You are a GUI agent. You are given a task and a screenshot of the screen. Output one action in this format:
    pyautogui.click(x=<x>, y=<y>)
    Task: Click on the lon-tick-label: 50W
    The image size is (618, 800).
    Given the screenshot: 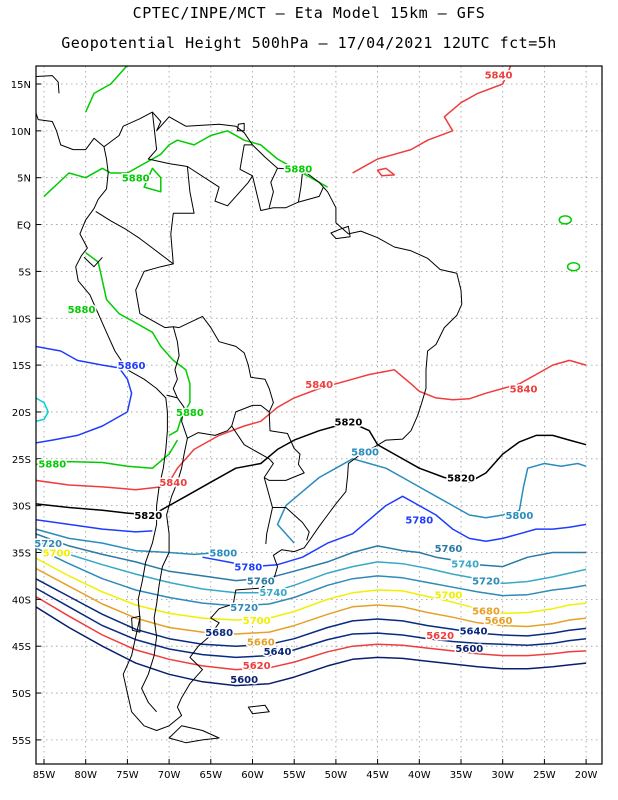 What is the action you would take?
    pyautogui.click(x=336, y=775)
    